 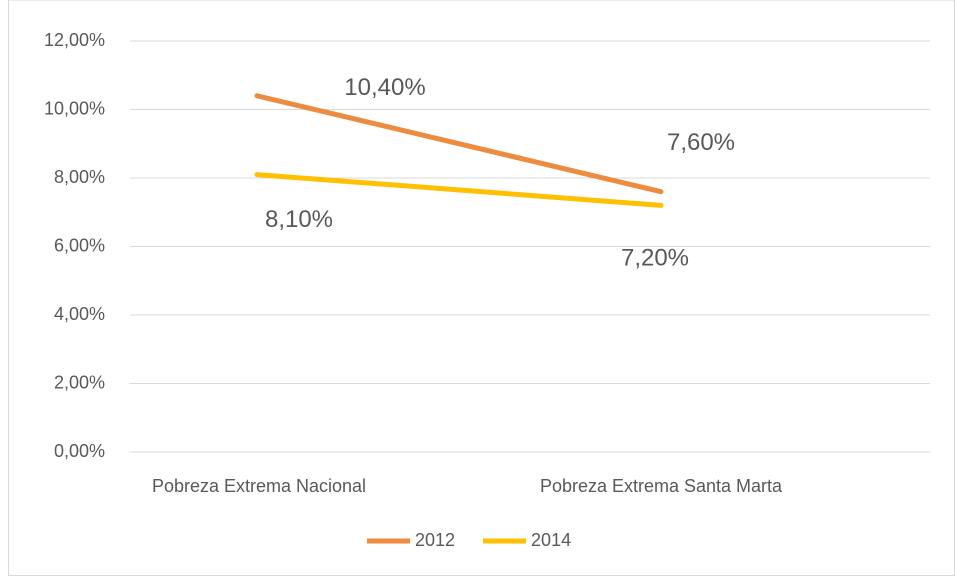 What do you see at coordinates (79, 451) in the screenshot?
I see `y-tick-label: 0,00%` at bounding box center [79, 451].